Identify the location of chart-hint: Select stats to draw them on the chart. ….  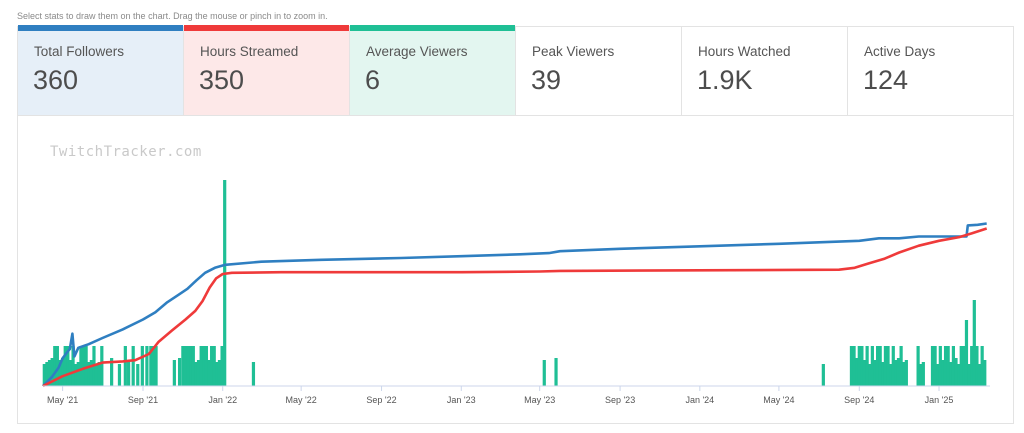
(172, 16).